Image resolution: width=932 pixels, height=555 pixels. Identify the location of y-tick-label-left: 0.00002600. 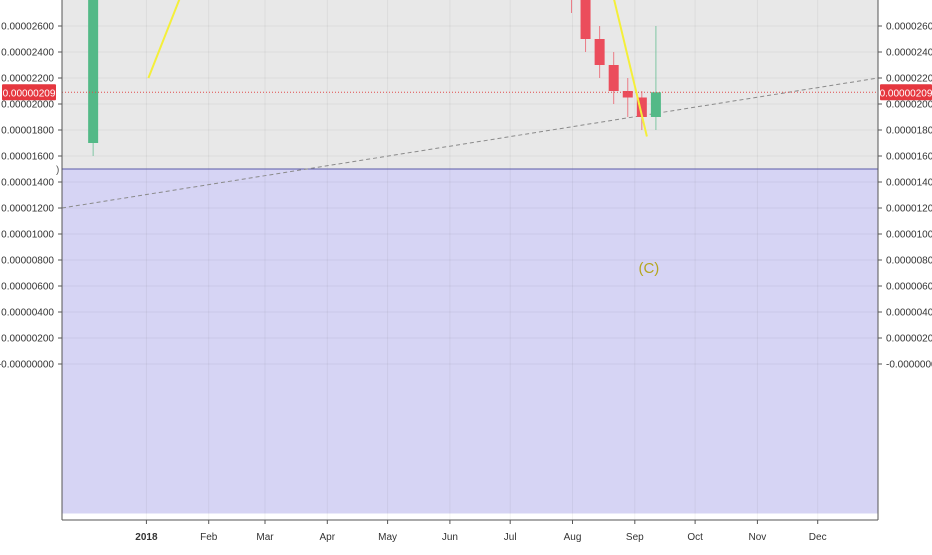
(27, 27).